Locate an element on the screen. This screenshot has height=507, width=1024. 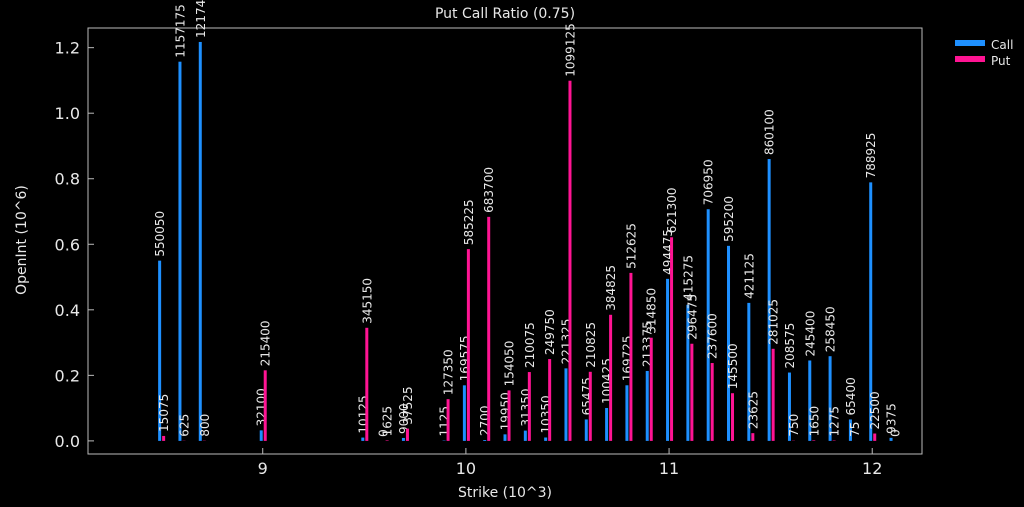
value-label: 237600 is located at coordinates (713, 336).